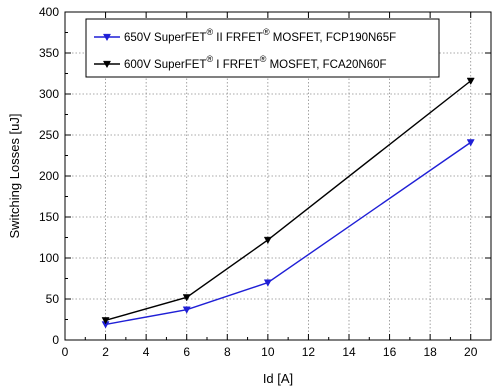  I want to click on x-axis-label: Id [A], so click(278, 378).